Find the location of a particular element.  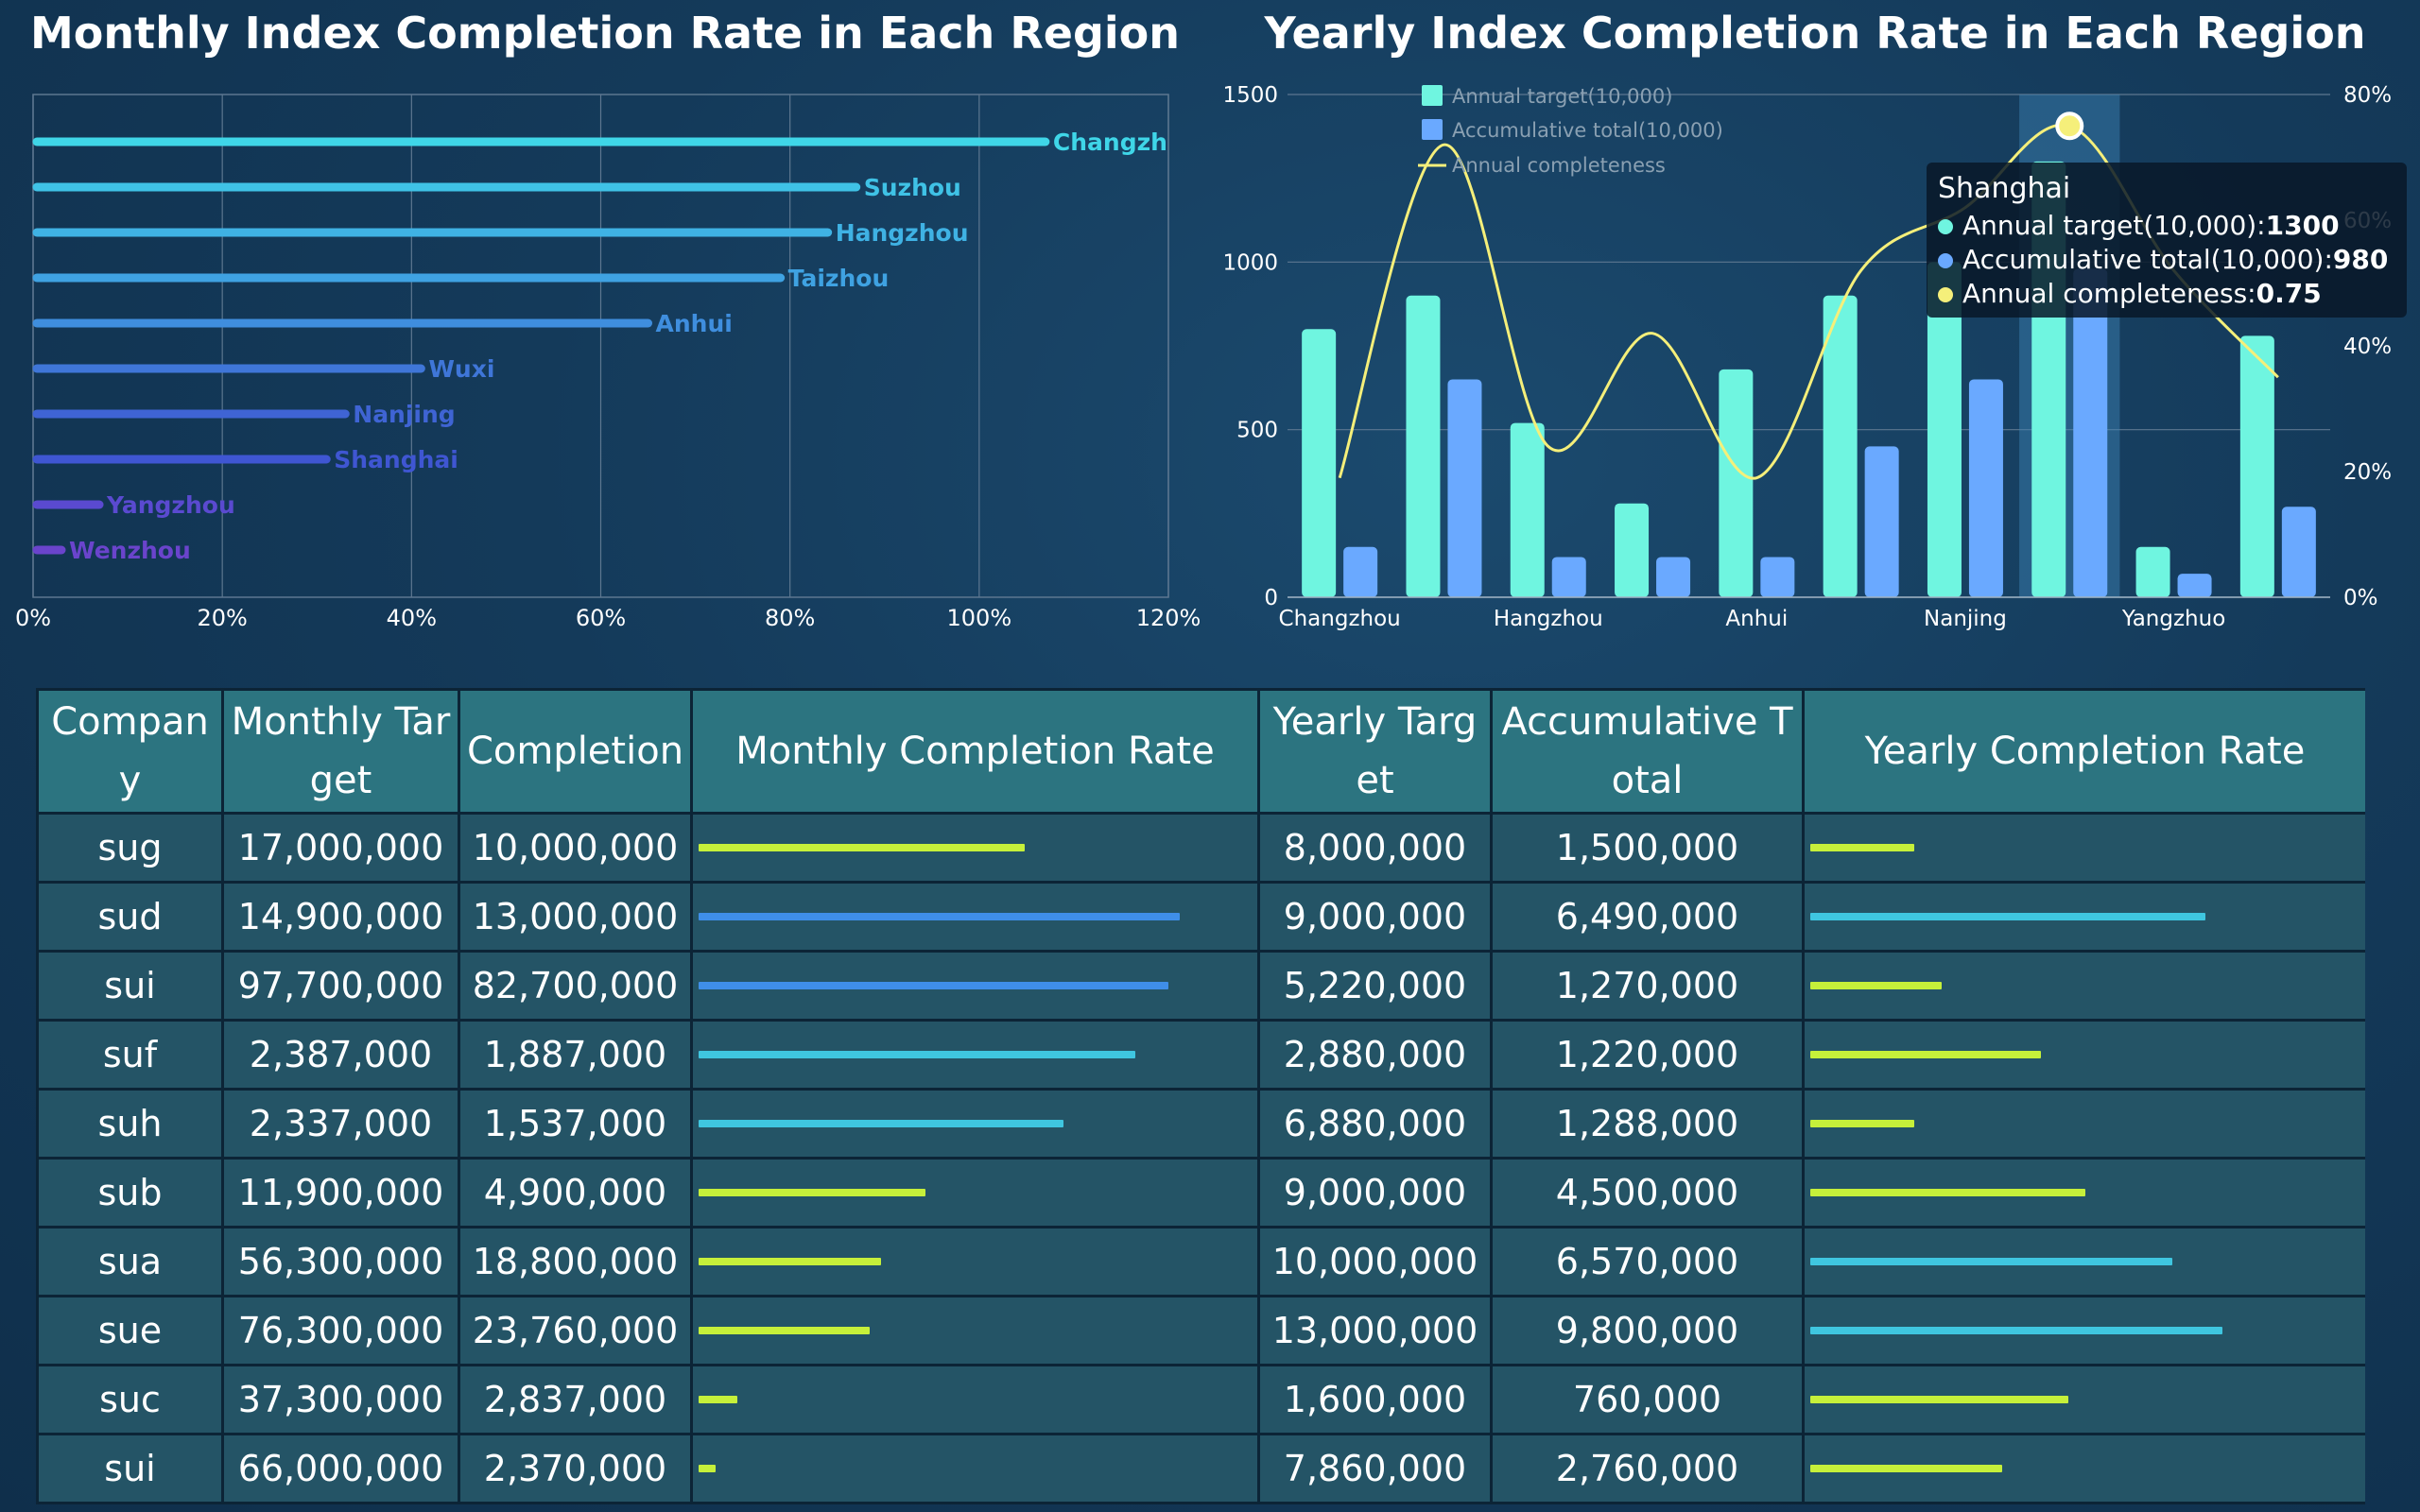

cell-yearly-target: 10,000,000 is located at coordinates (1375, 1261).